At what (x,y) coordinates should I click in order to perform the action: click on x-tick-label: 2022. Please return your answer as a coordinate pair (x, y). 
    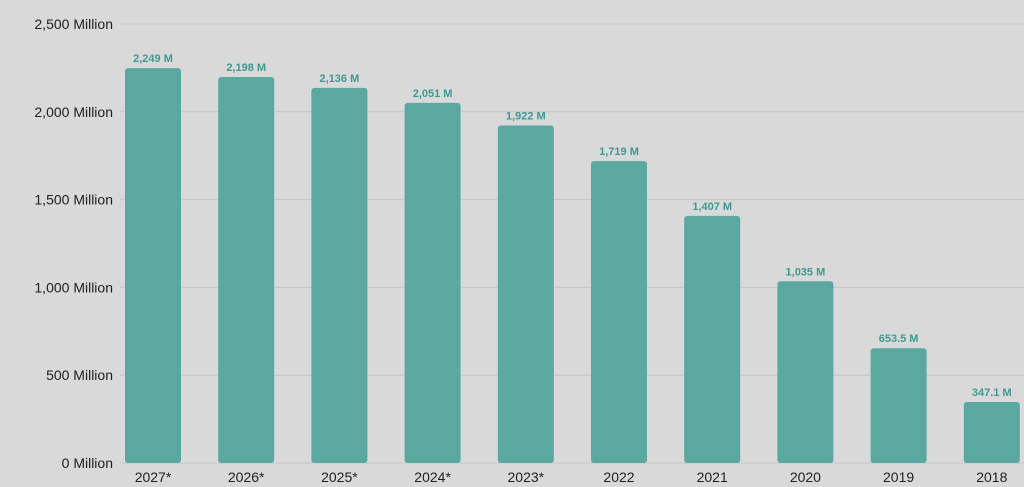
    Looking at the image, I should click on (618, 477).